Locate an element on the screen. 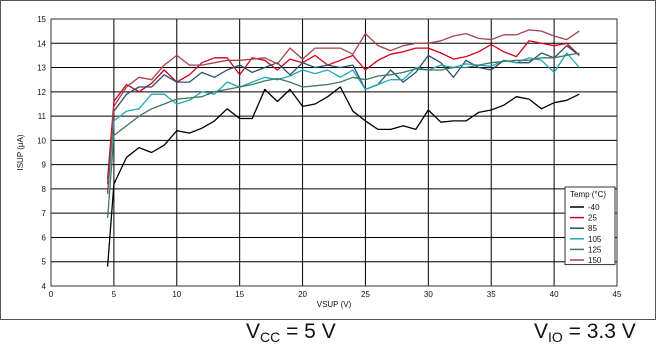  x-tick-label: 40 is located at coordinates (554, 294).